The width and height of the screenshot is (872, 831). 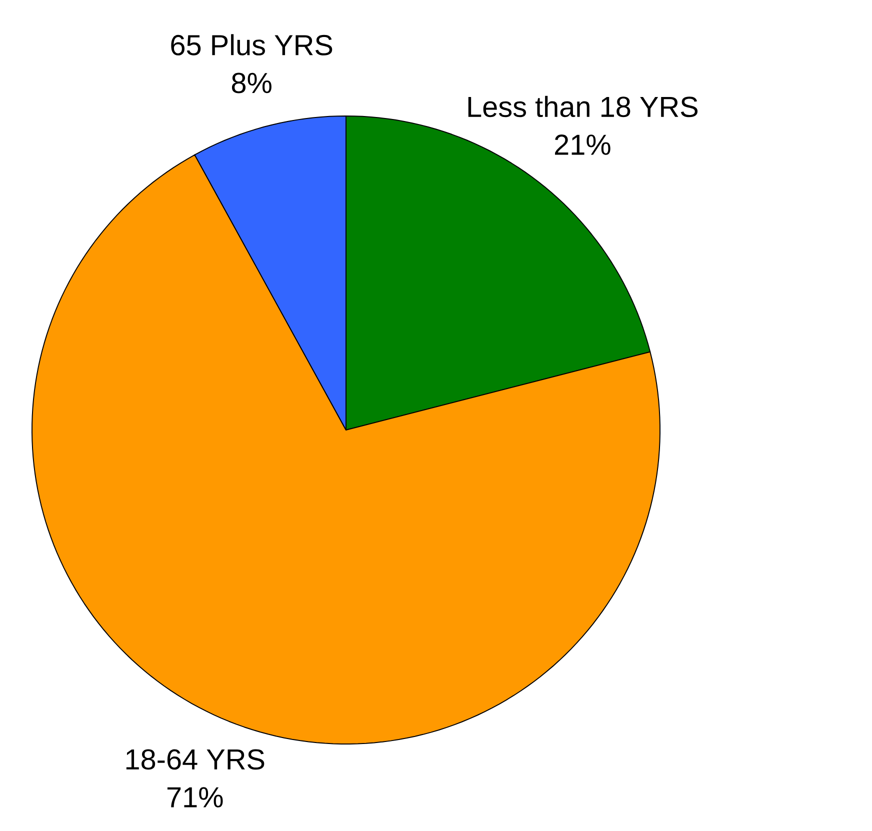 I want to click on data-label: 21%, so click(x=582, y=144).